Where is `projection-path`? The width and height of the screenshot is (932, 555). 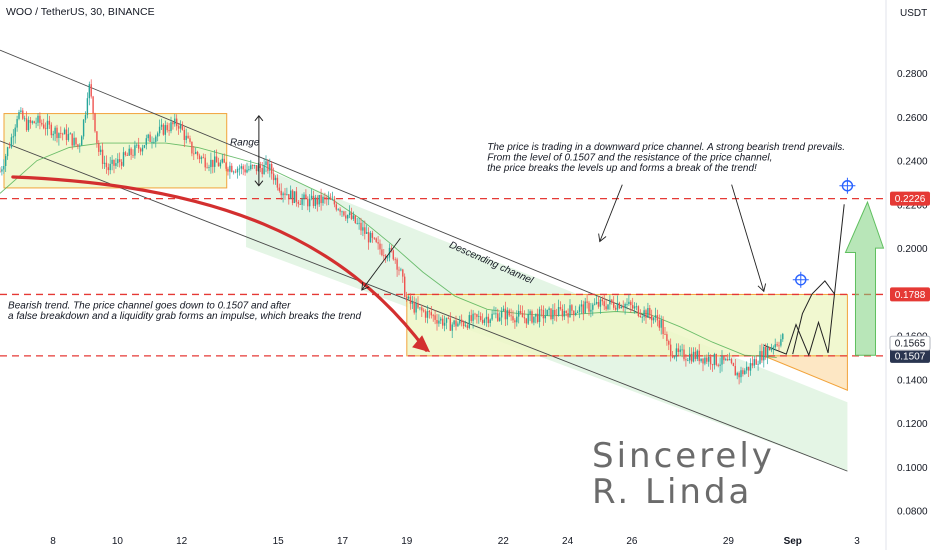
projection-path is located at coordinates (804, 280).